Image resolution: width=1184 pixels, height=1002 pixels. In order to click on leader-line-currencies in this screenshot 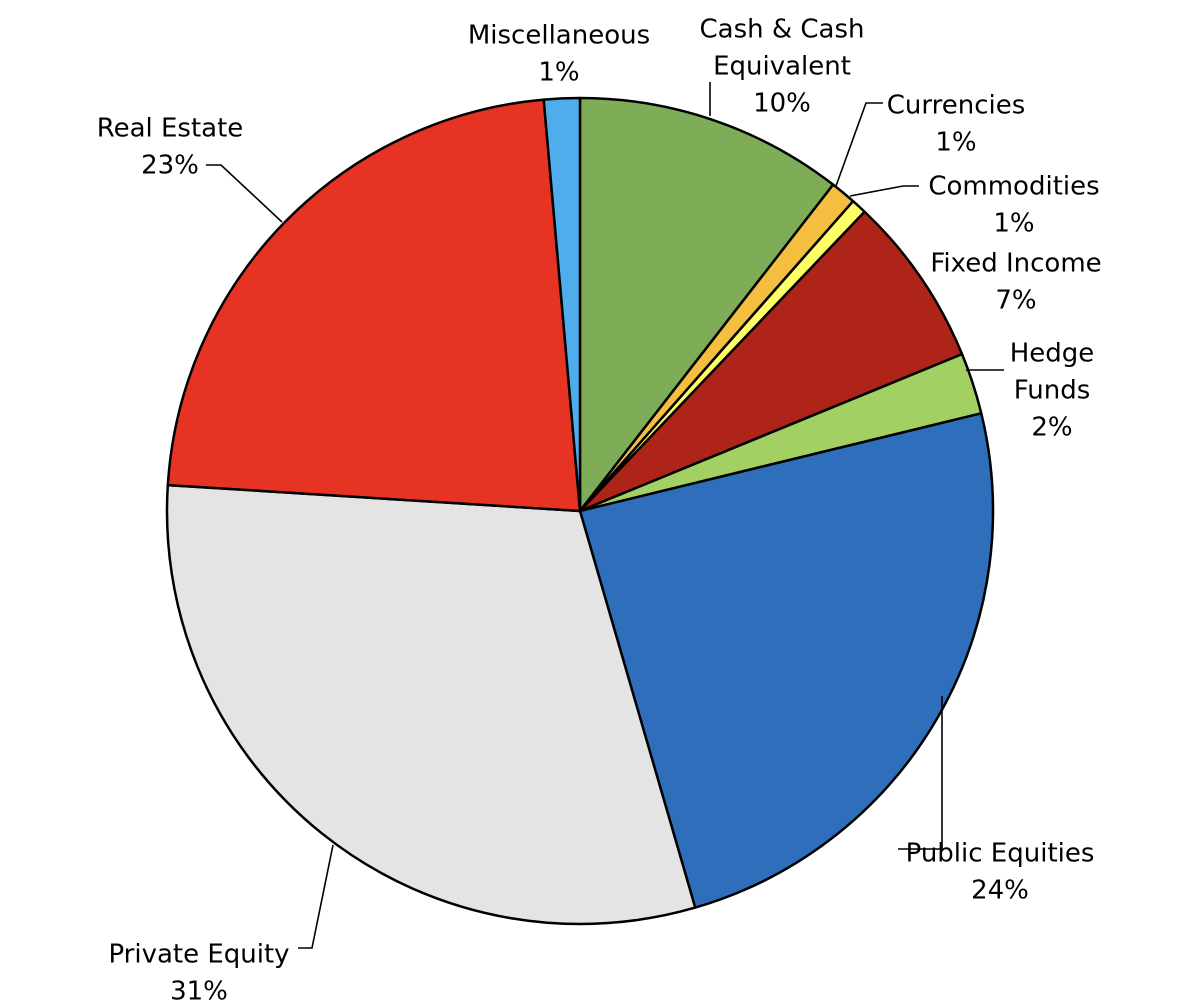, I will do `click(859, 144)`.